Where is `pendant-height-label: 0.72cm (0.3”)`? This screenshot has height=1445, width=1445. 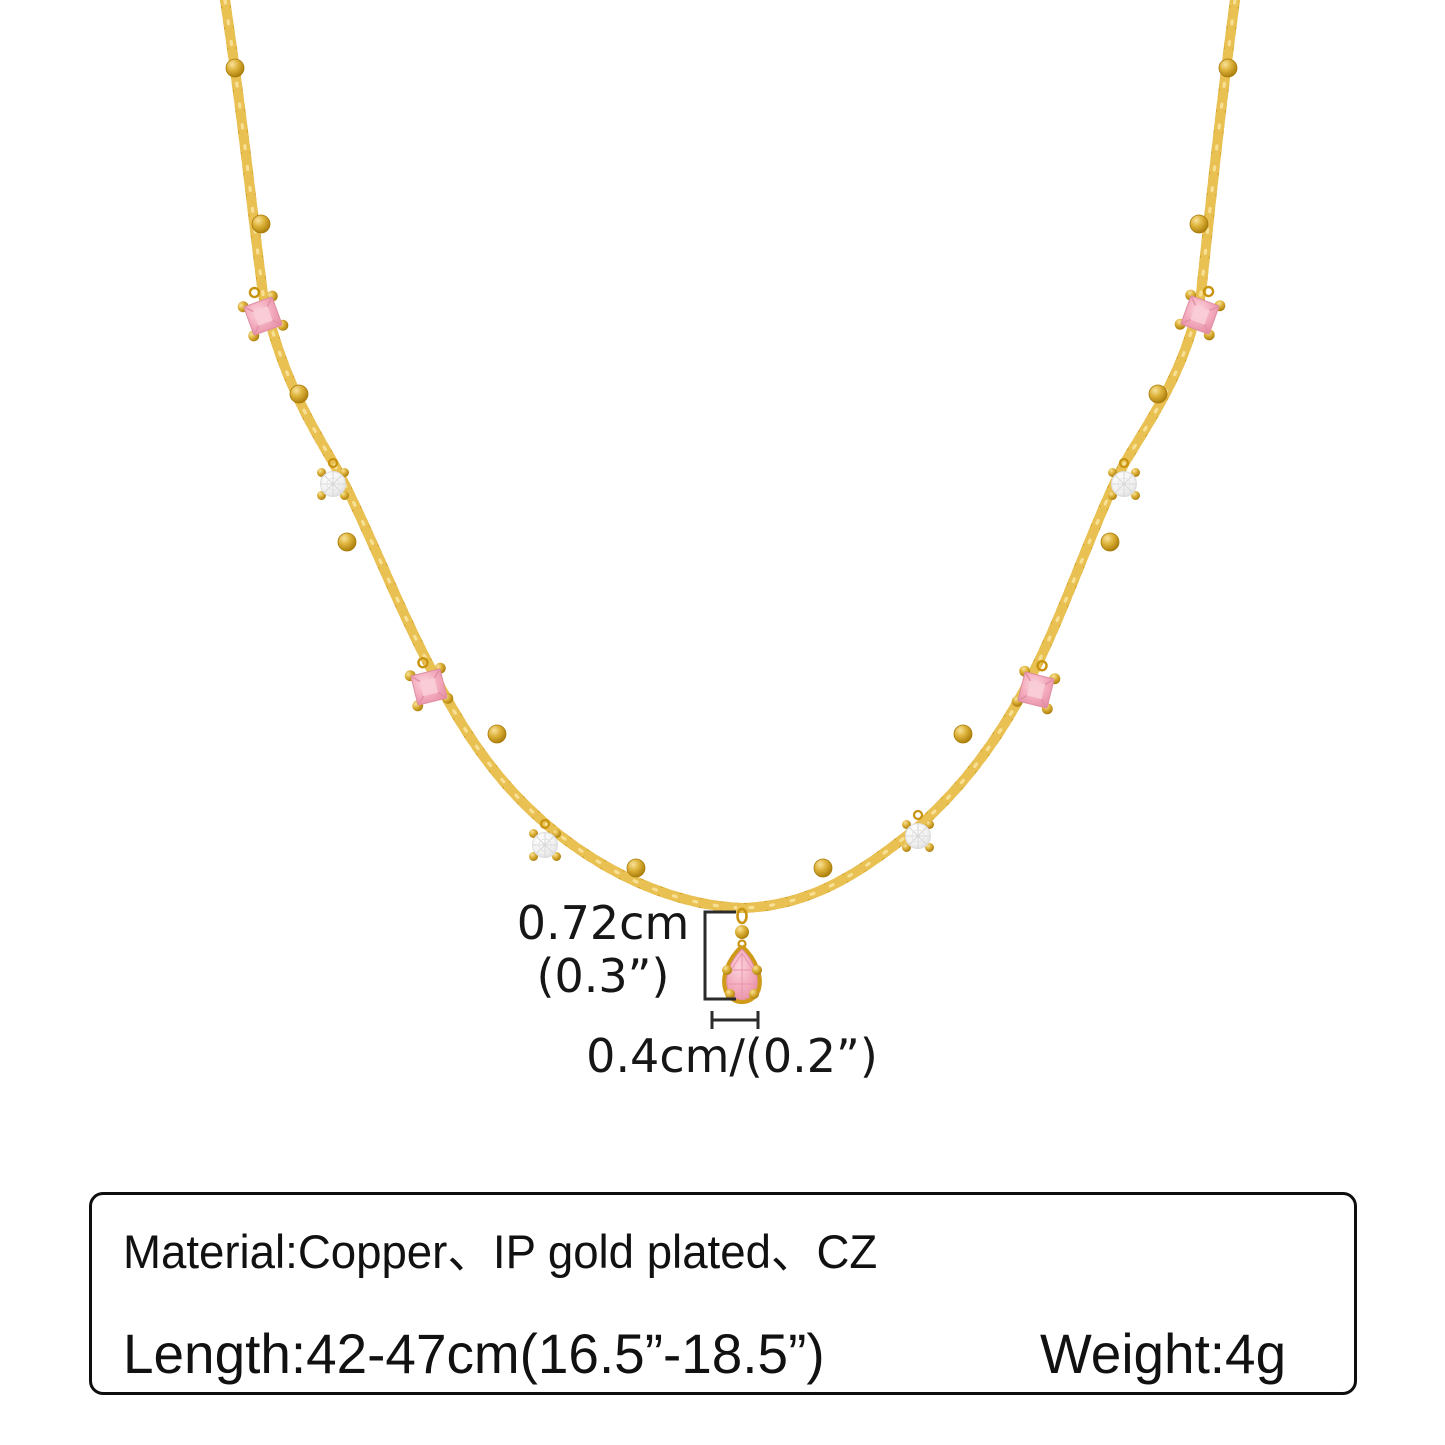
pendant-height-label: 0.72cm (0.3”) is located at coordinates (603, 950).